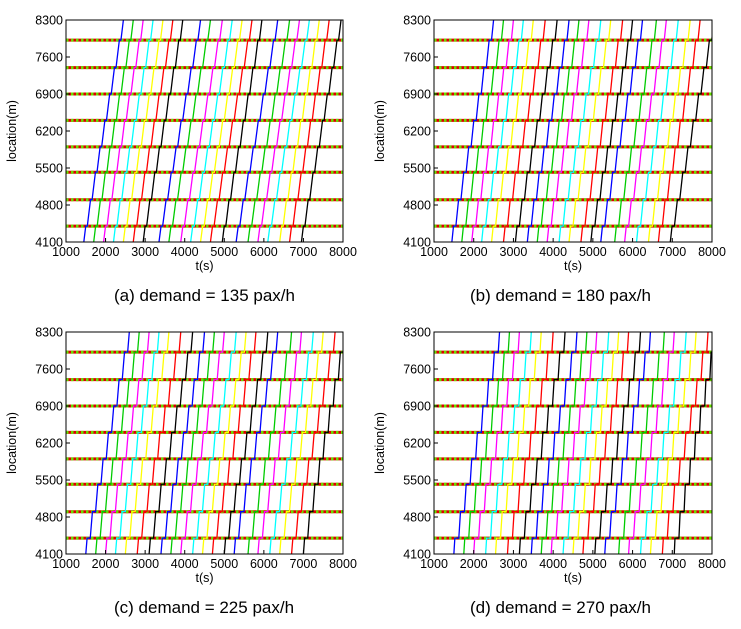  Describe the element at coordinates (514, 252) in the screenshot. I see `x-tick-label-b-2: 3000` at that location.